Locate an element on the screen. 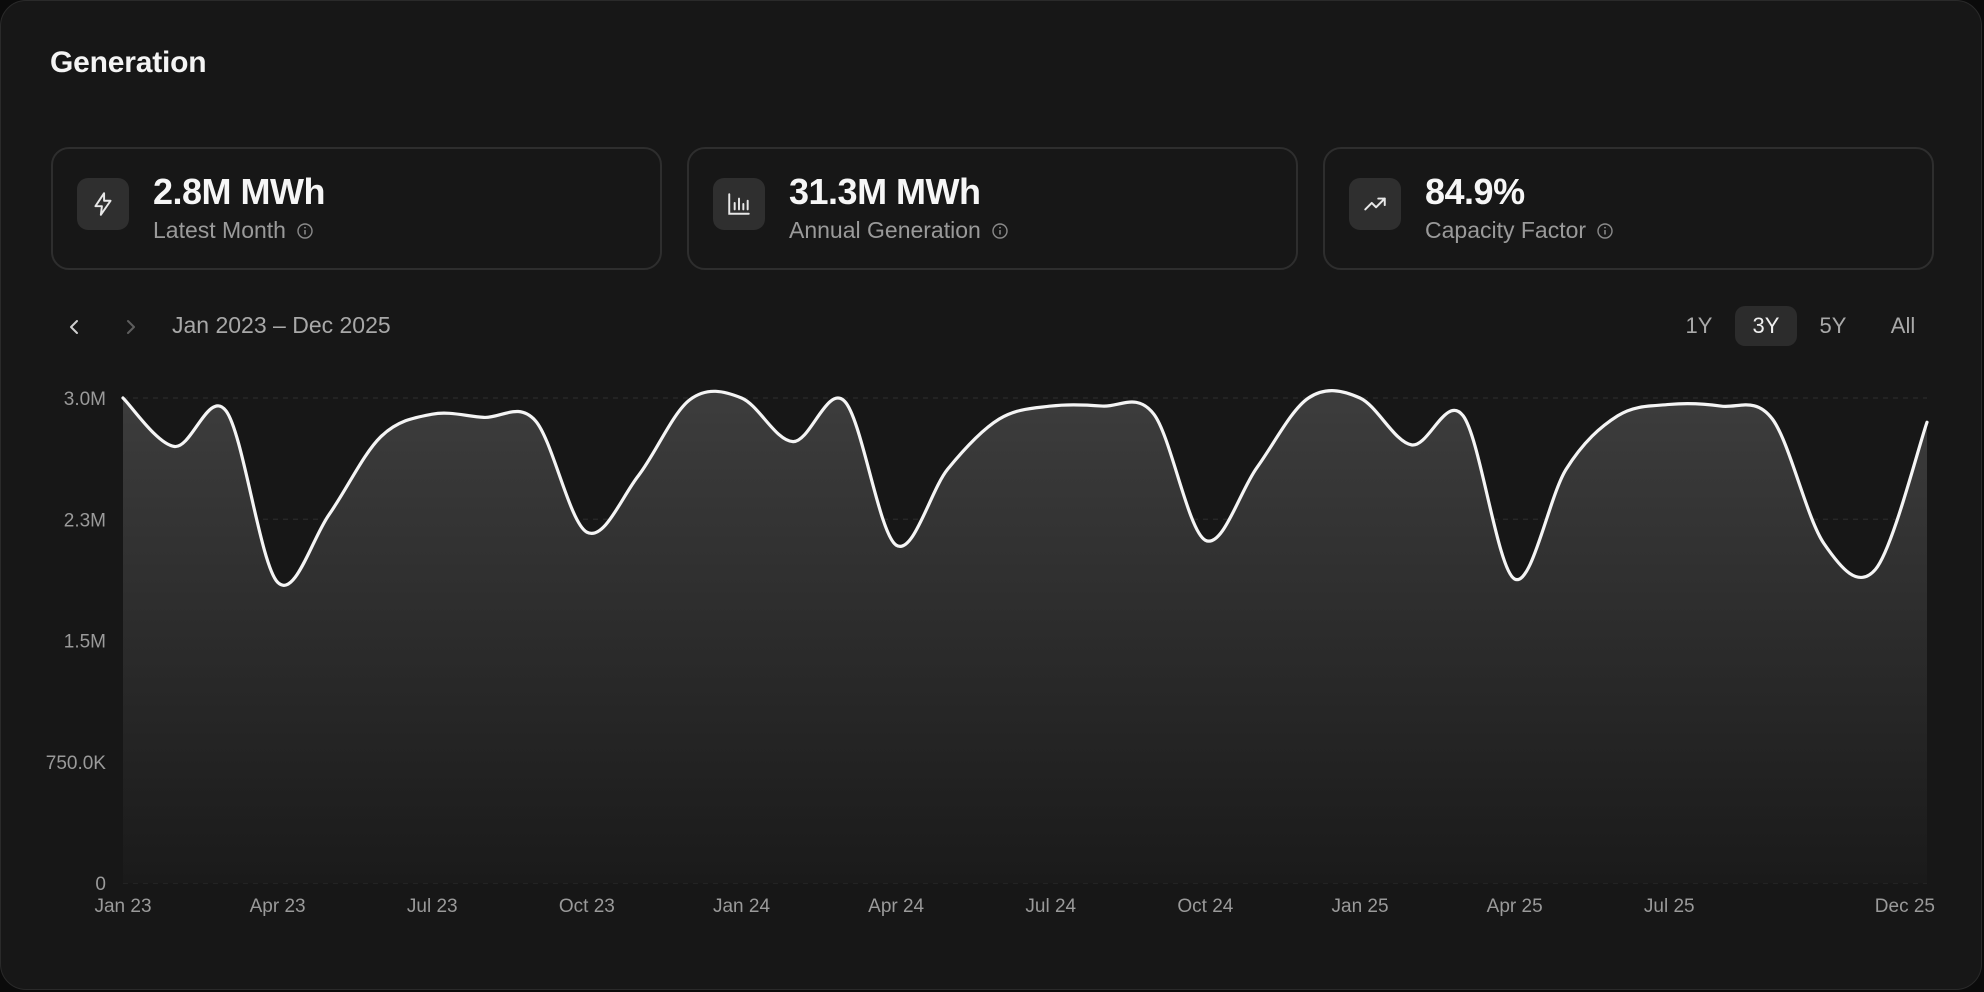 This screenshot has height=992, width=1984. previous-range-button is located at coordinates (75, 327).